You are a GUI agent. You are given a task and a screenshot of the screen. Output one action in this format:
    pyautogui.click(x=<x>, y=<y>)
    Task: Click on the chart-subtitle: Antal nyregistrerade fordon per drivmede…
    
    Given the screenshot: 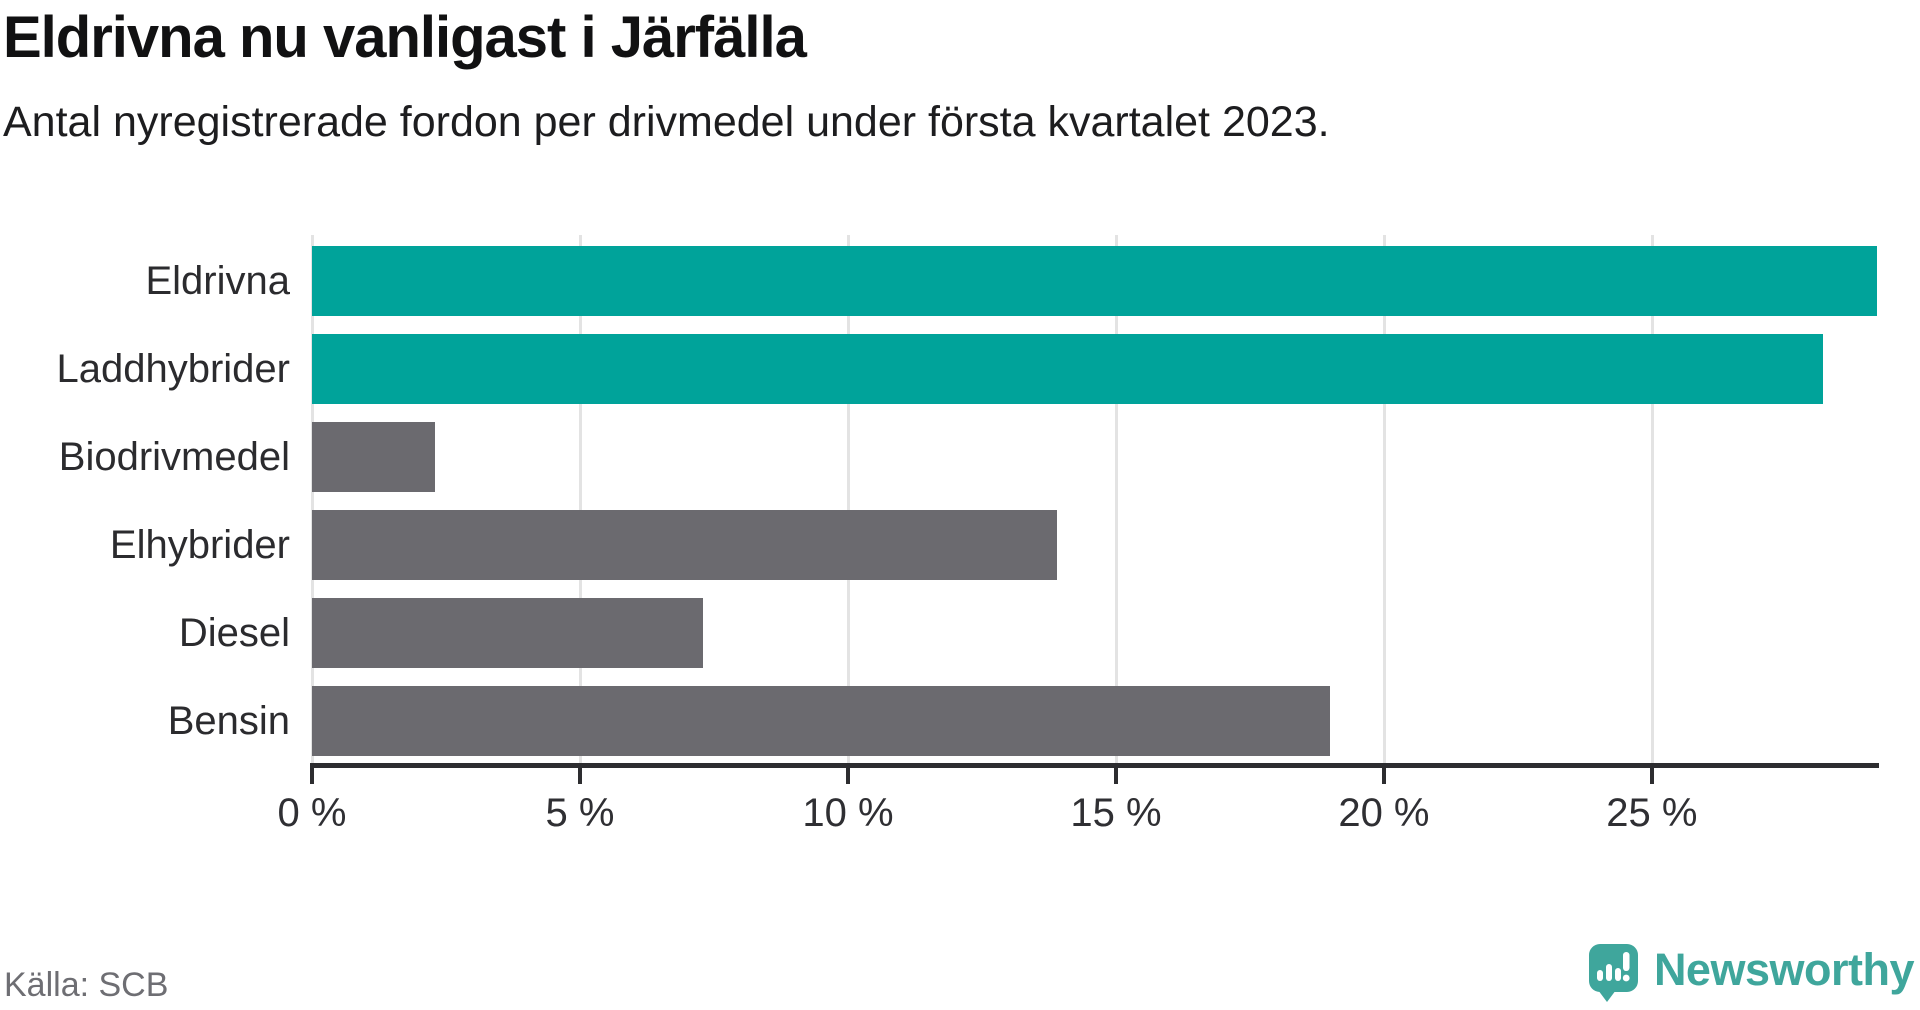 What is the action you would take?
    pyautogui.click(x=666, y=122)
    